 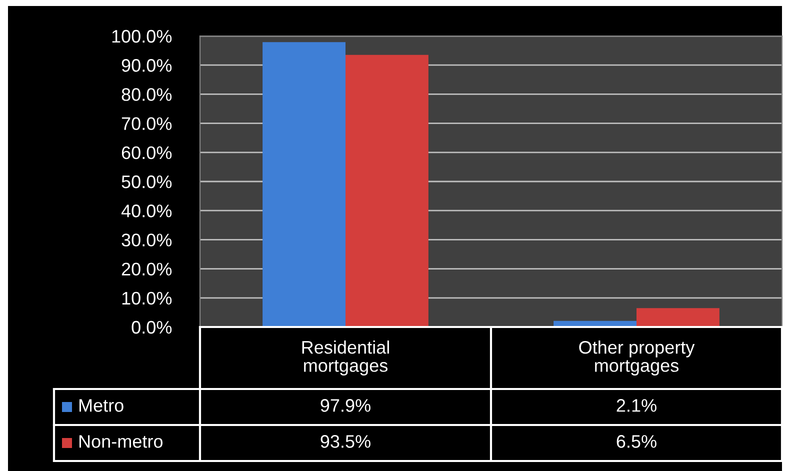 What do you see at coordinates (345, 405) in the screenshot?
I see `data-label: 97.9%` at bounding box center [345, 405].